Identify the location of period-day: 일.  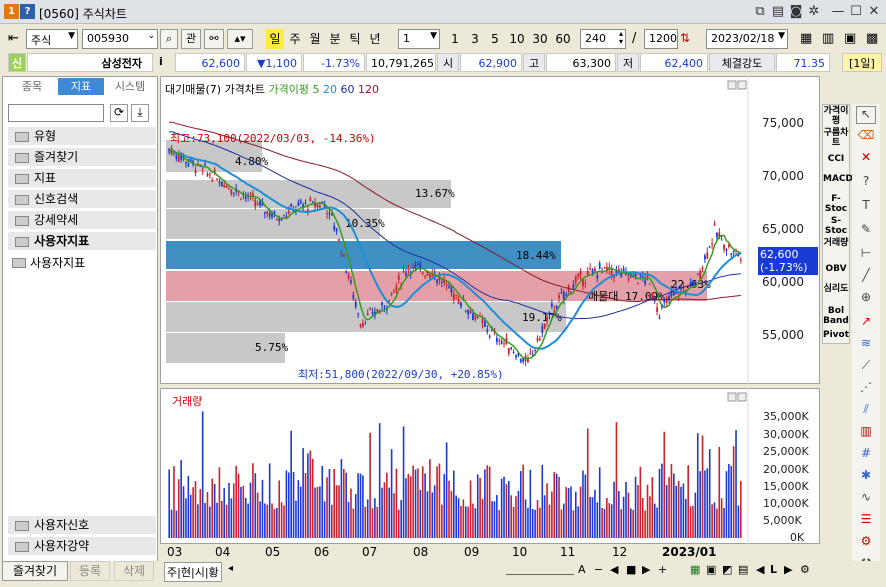
(275, 39).